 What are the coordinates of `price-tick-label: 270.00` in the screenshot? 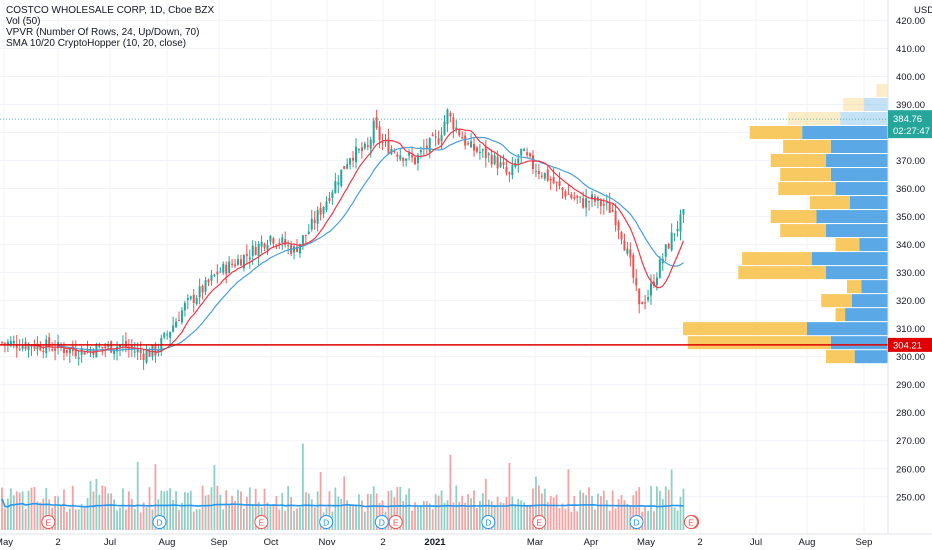 It's located at (910, 441).